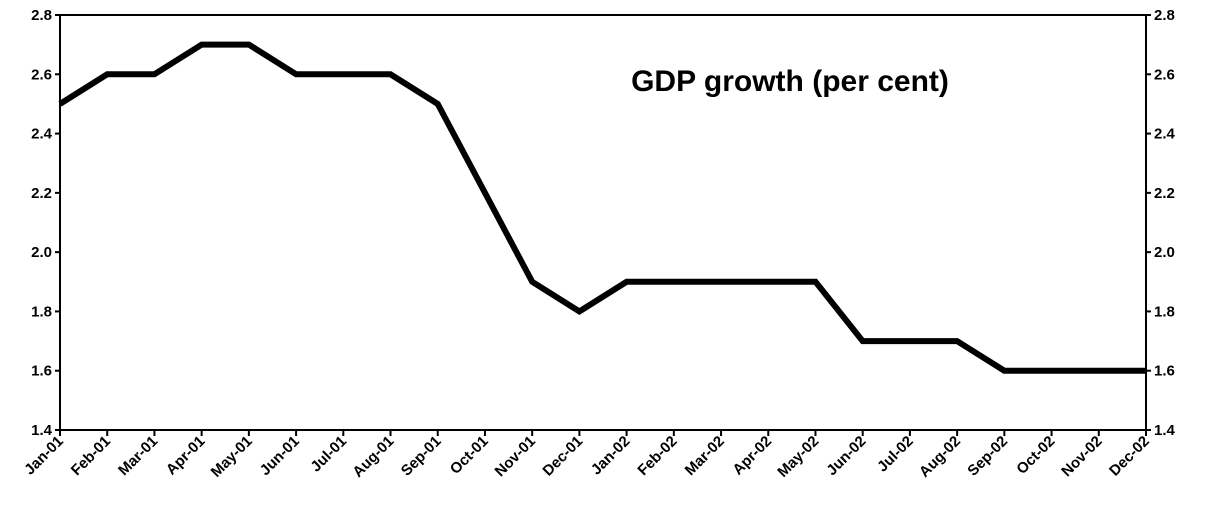  Describe the element at coordinates (41, 193) in the screenshot. I see `y-tick-label-left: 2.2` at that location.